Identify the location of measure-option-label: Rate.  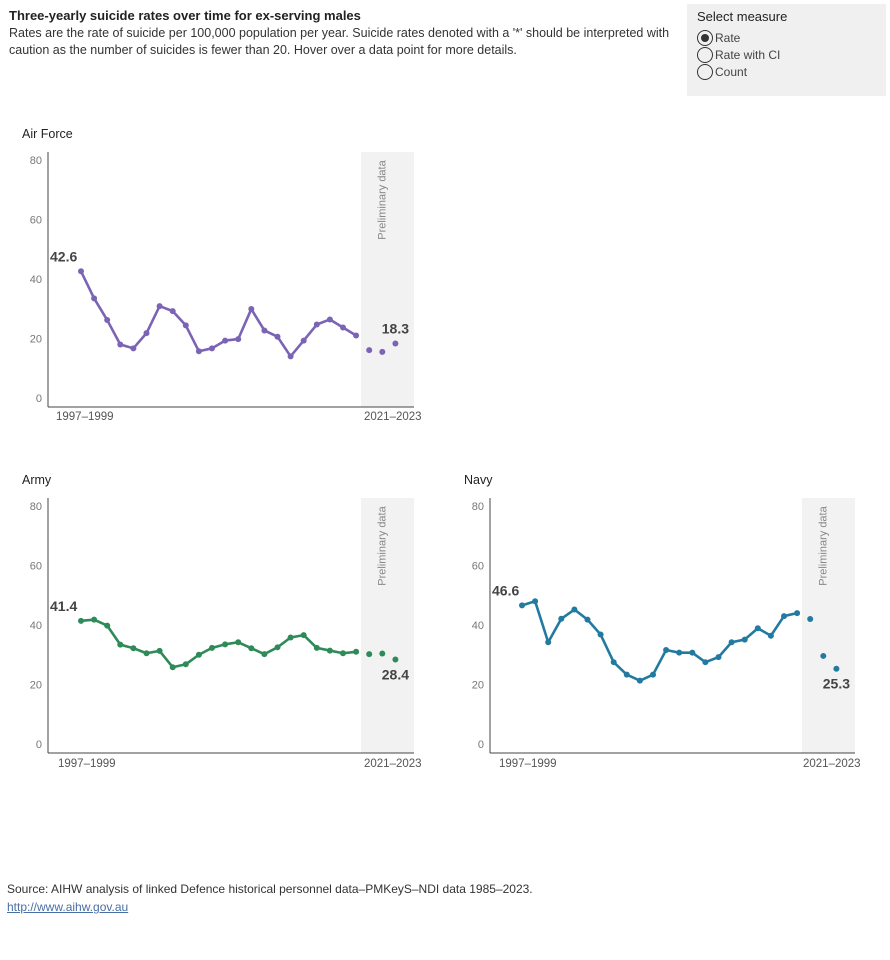
(728, 37).